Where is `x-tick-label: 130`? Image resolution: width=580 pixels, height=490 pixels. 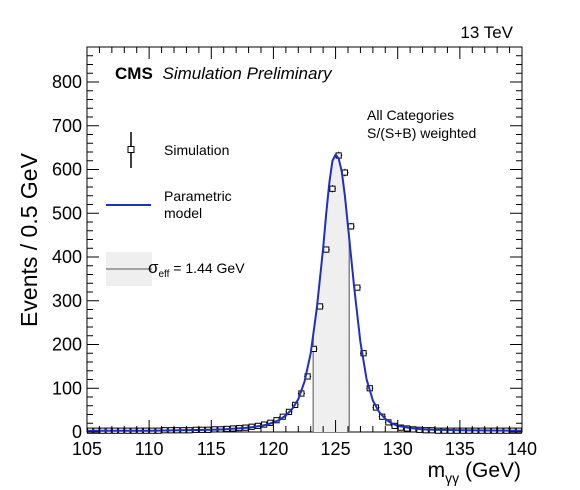
x-tick-label: 130 is located at coordinates (398, 449).